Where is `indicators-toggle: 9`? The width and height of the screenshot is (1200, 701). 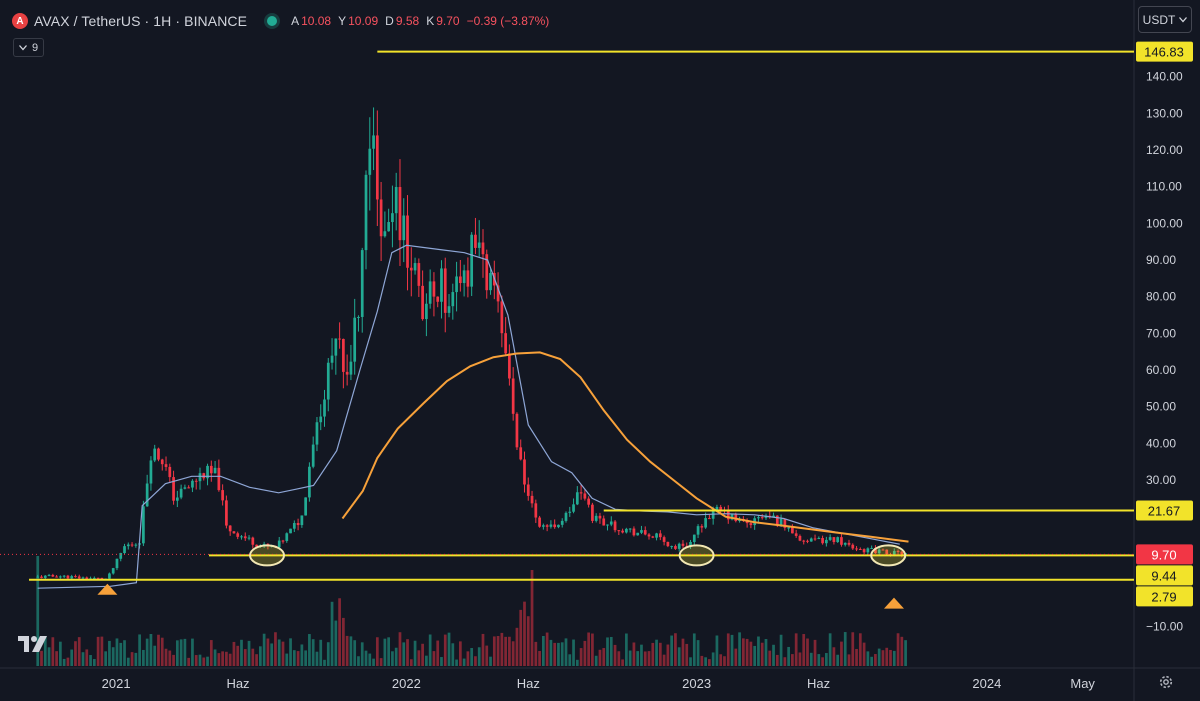 indicators-toggle: 9 is located at coordinates (29, 47).